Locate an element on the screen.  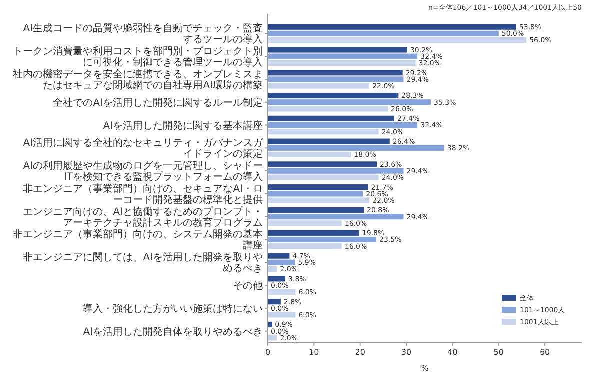
y-tick-label: 導入・強化した方がいい施策は特にない is located at coordinates (173, 308).